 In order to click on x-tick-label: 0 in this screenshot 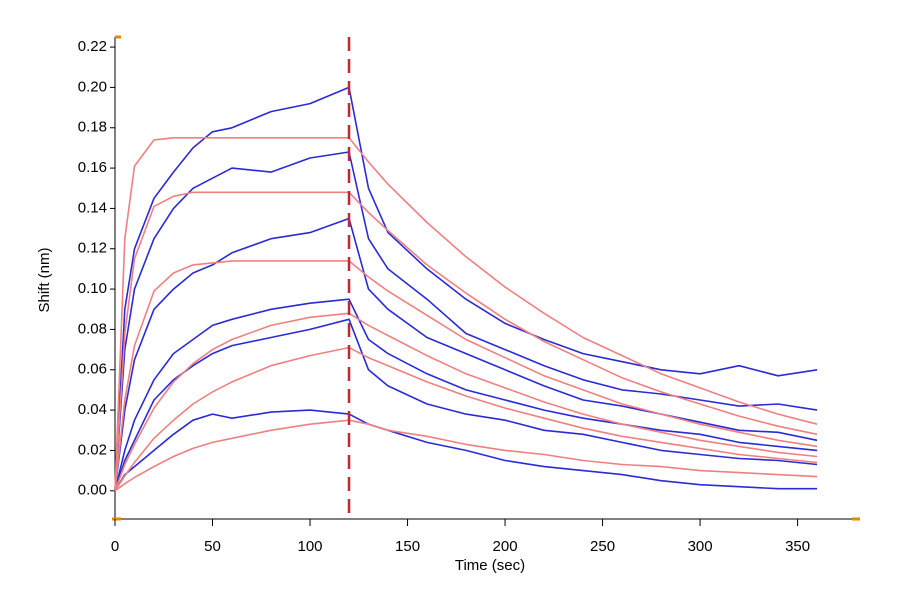, I will do `click(115, 546)`.